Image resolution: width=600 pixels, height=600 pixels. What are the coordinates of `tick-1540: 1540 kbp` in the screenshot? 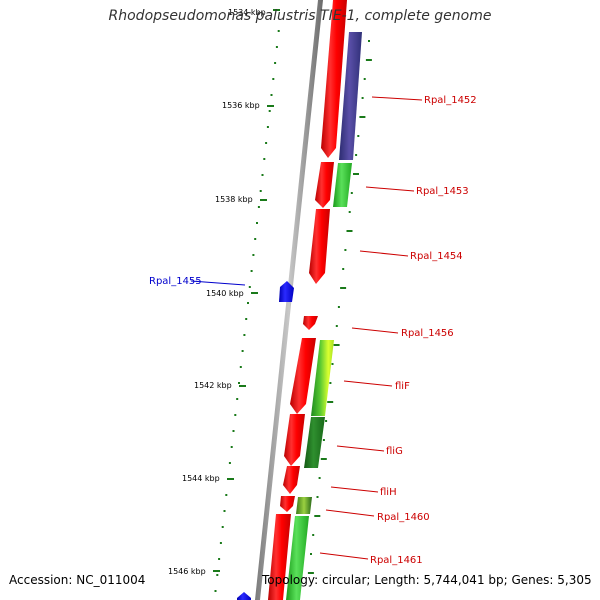 It's located at (232, 293).